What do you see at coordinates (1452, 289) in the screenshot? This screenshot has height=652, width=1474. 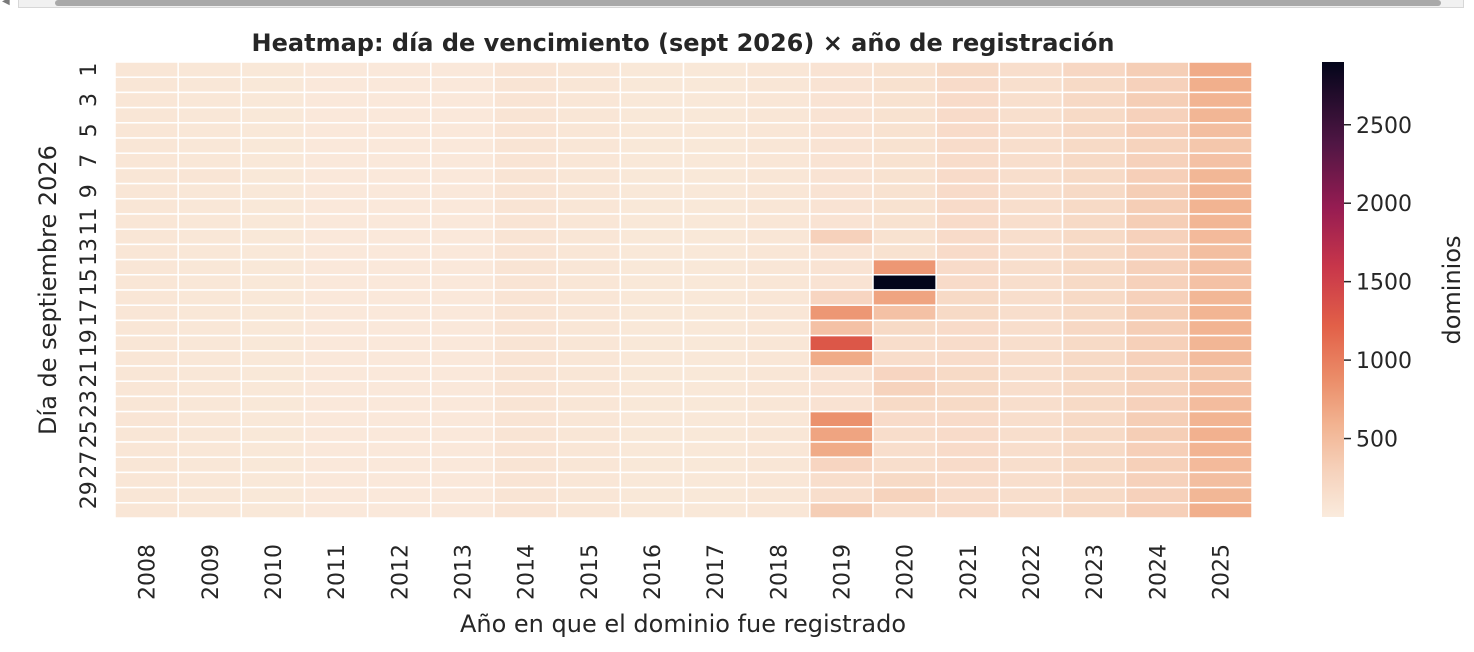 I see `colorbar-label: dominios` at bounding box center [1452, 289].